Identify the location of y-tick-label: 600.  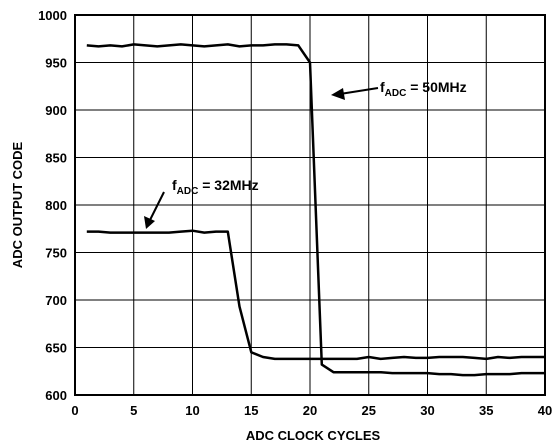
(56, 395).